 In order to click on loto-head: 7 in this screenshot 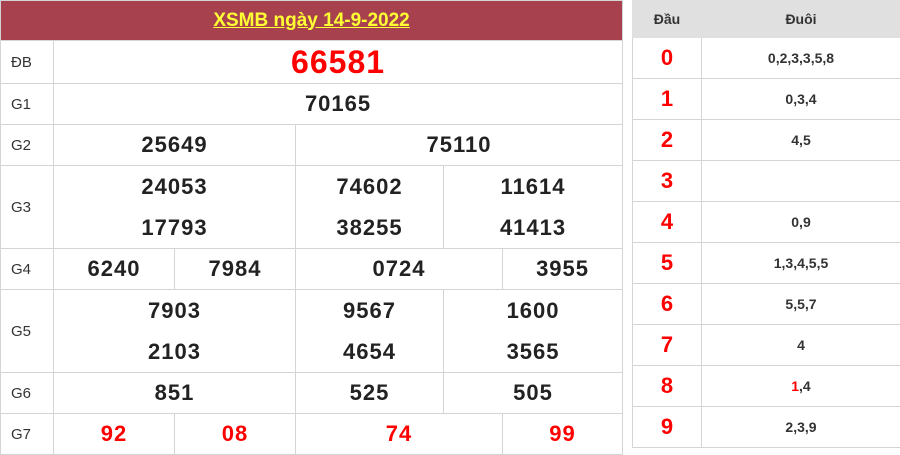, I will do `click(667, 345)`.